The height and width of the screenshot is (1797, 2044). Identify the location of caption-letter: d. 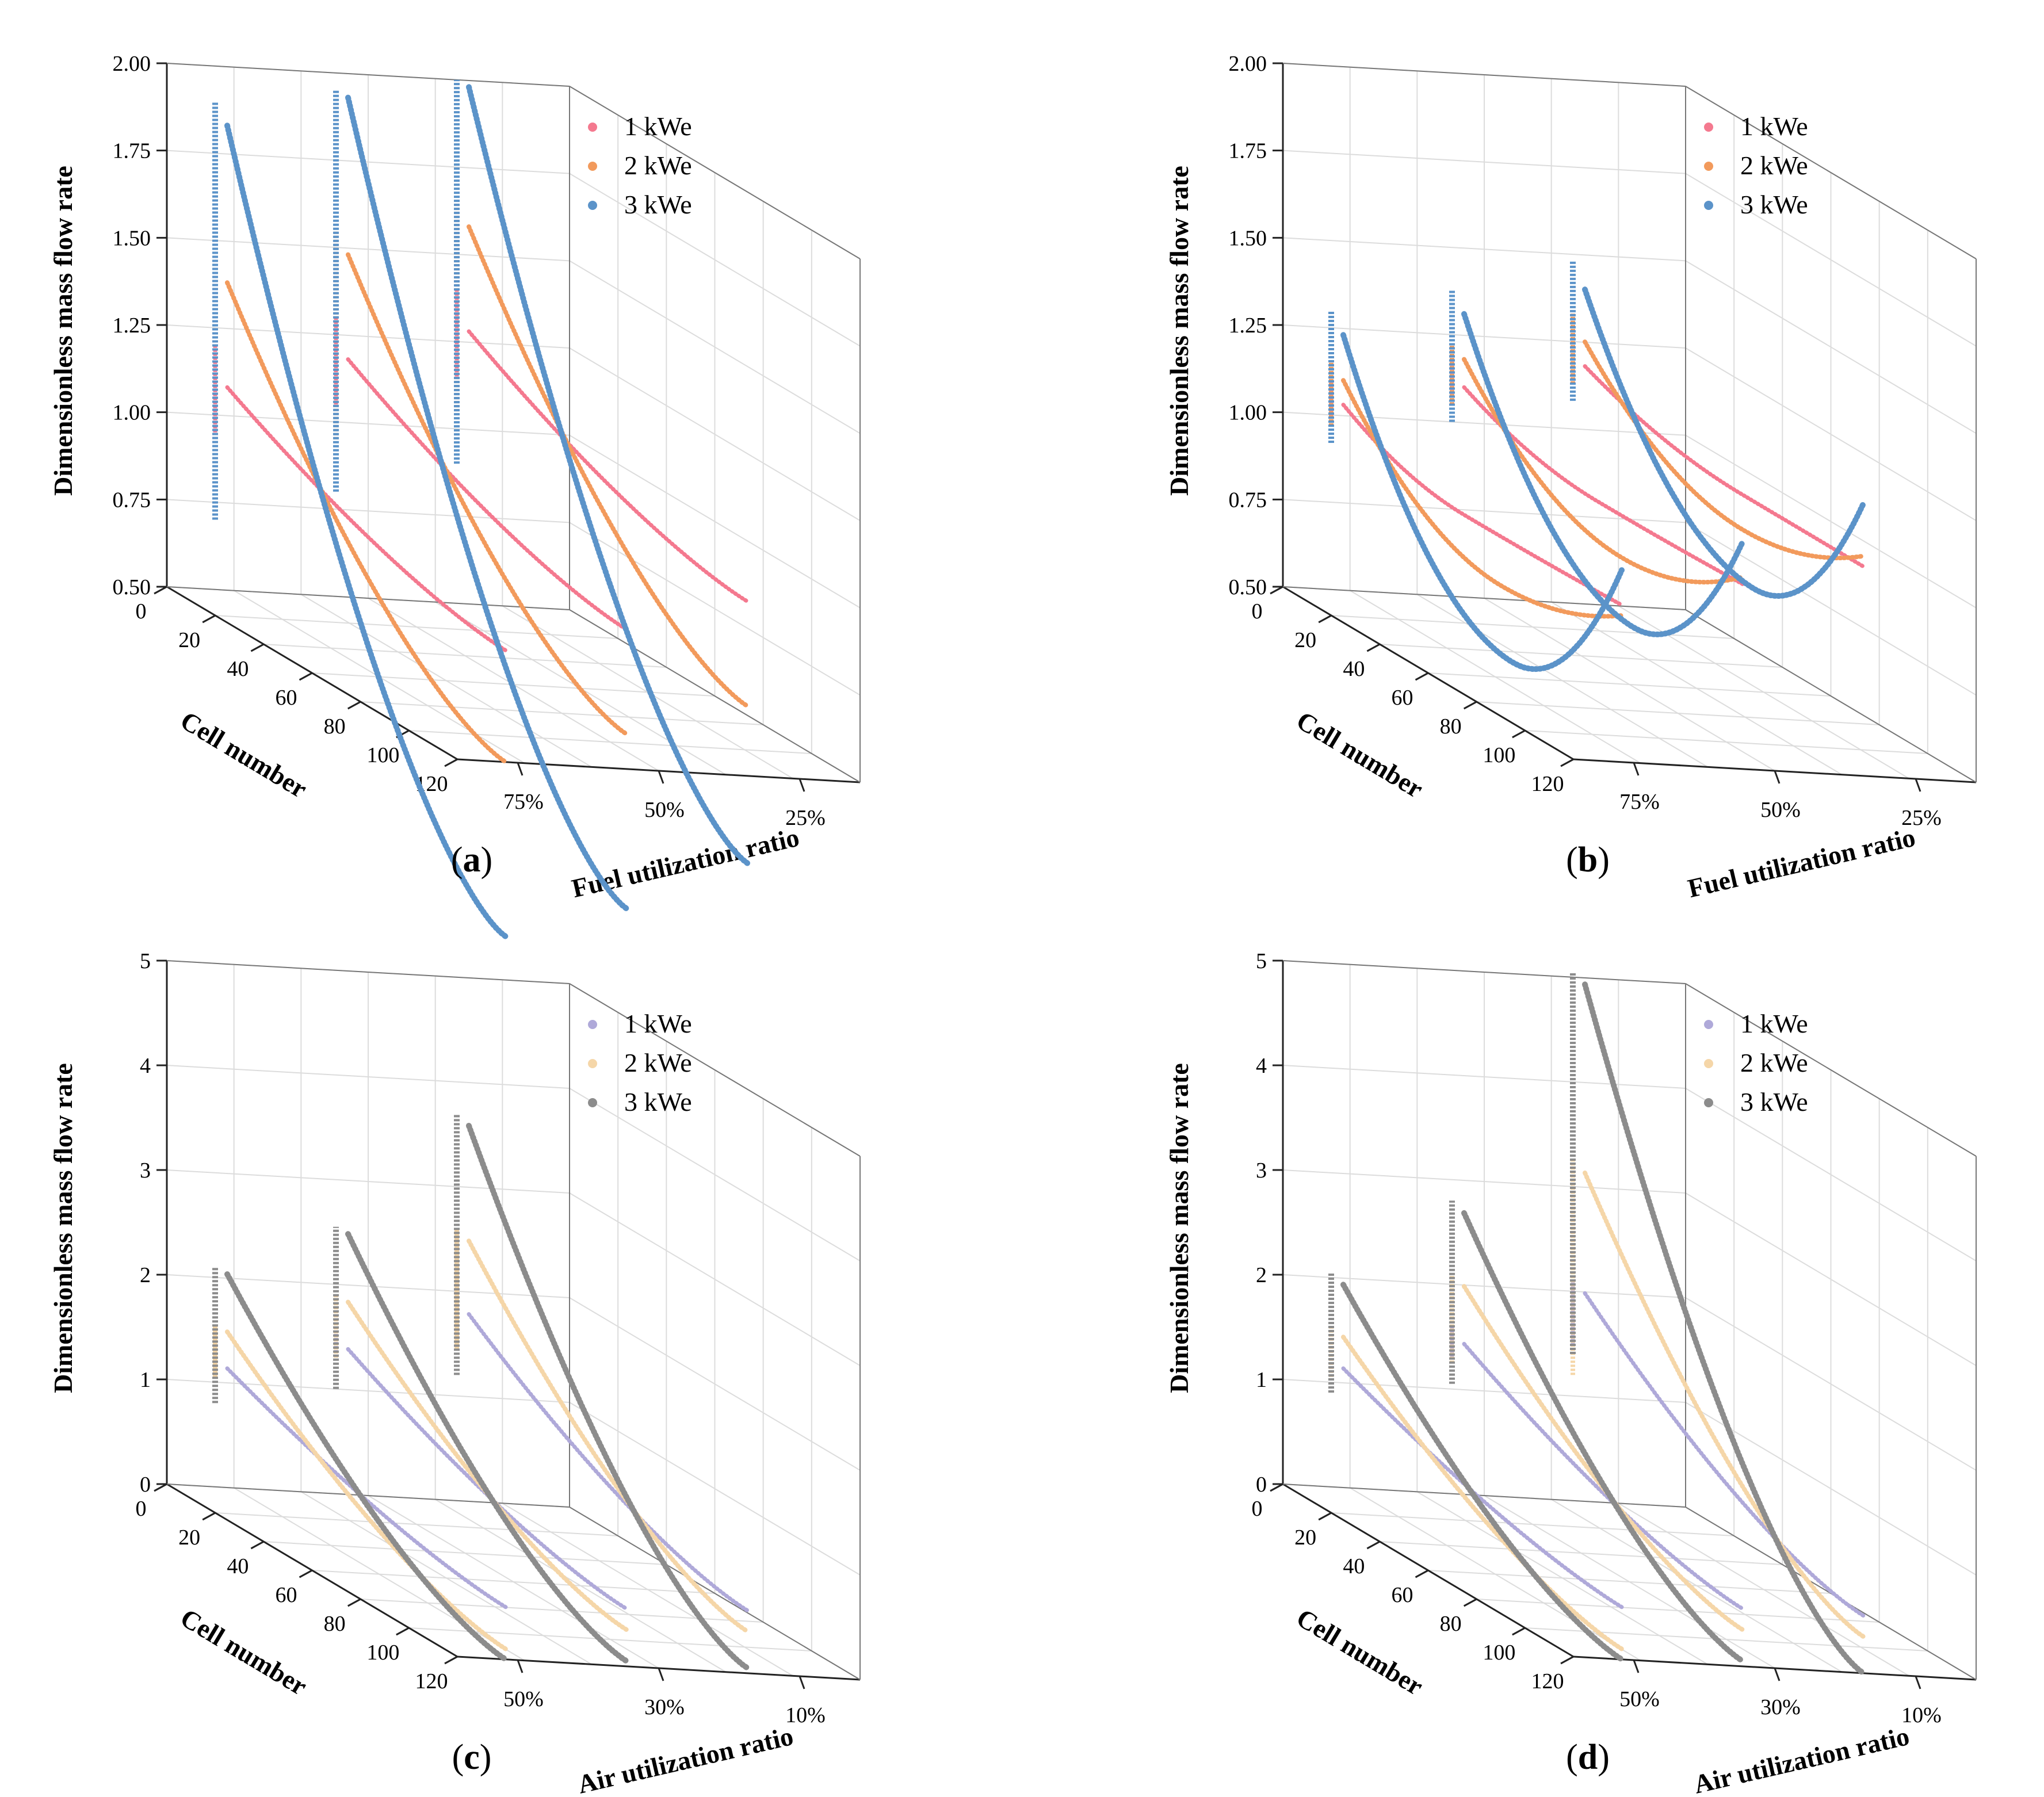
(1588, 1758).